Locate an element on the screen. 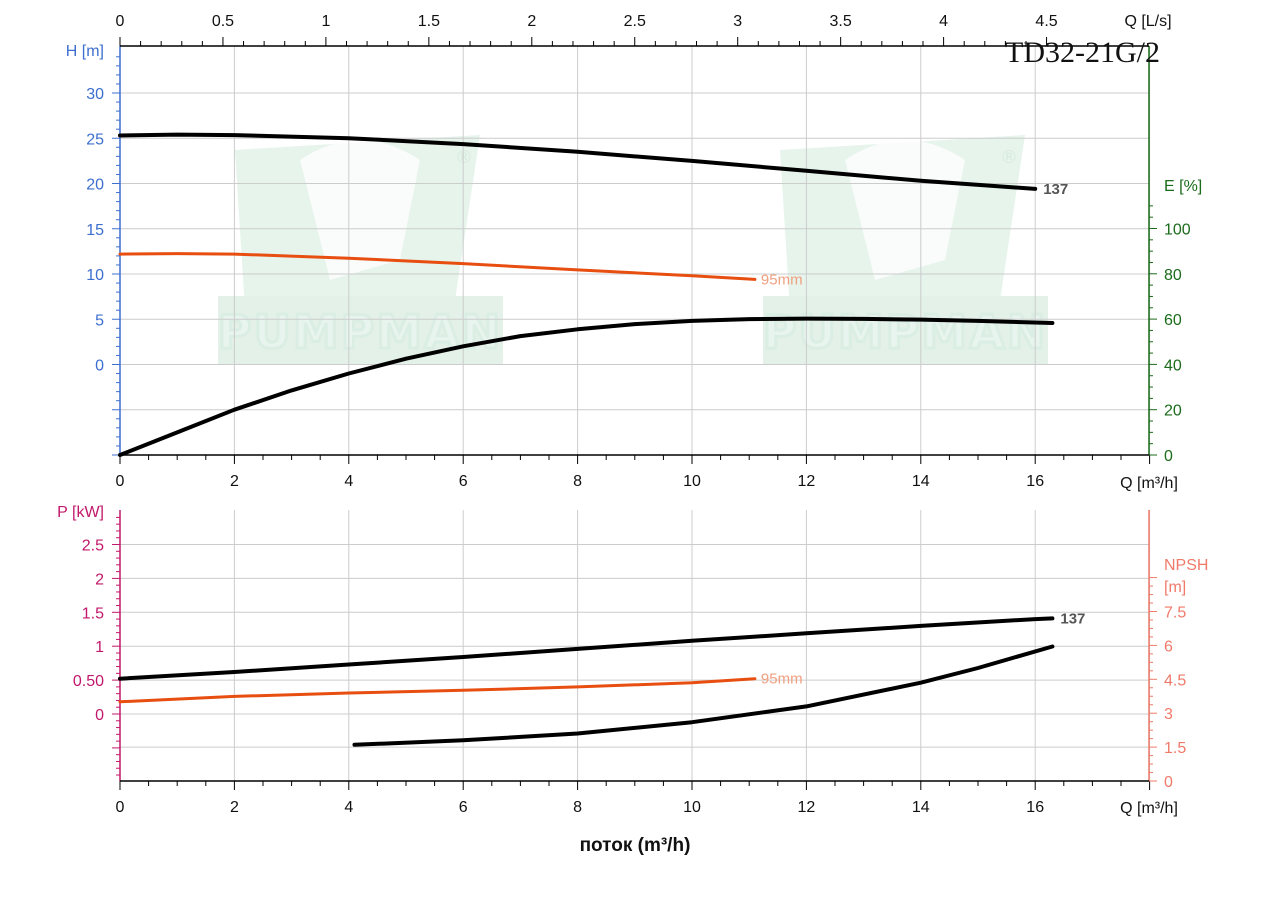 The image size is (1270, 904). bottom-x-tick-label: 12 is located at coordinates (807, 807).